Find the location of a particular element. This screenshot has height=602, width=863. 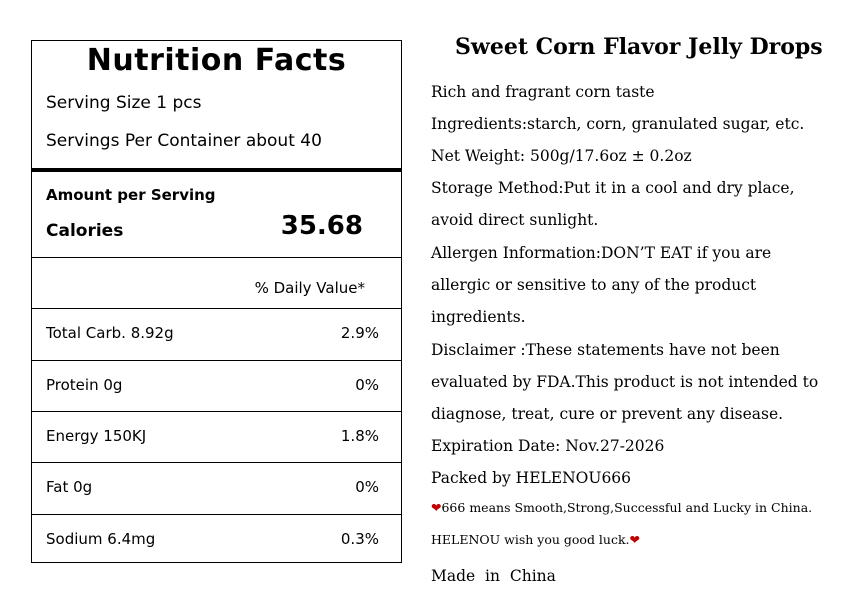

made-in: Made in China is located at coordinates (493, 576).